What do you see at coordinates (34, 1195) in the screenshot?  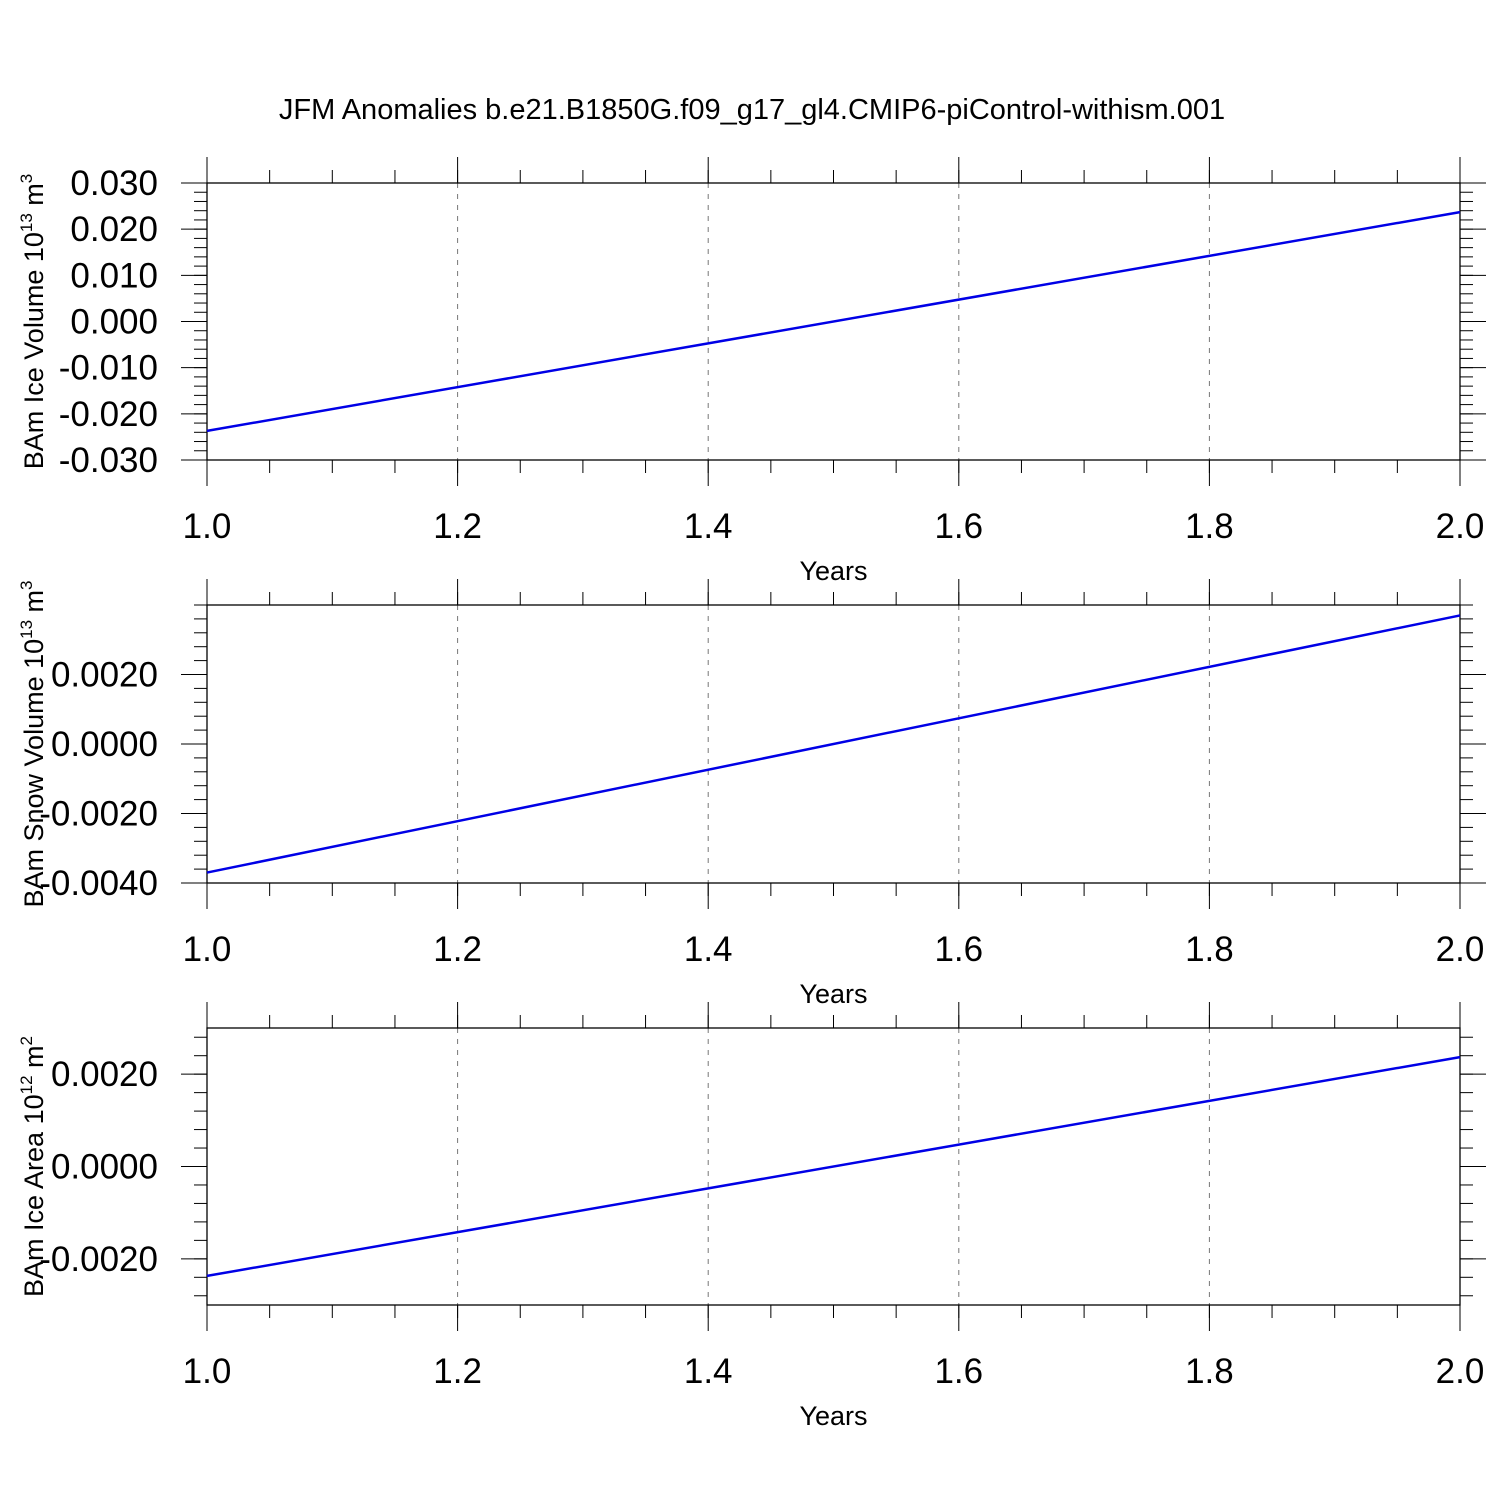 I see `y-axis-label-part: BAm Ice Area 10` at bounding box center [34, 1195].